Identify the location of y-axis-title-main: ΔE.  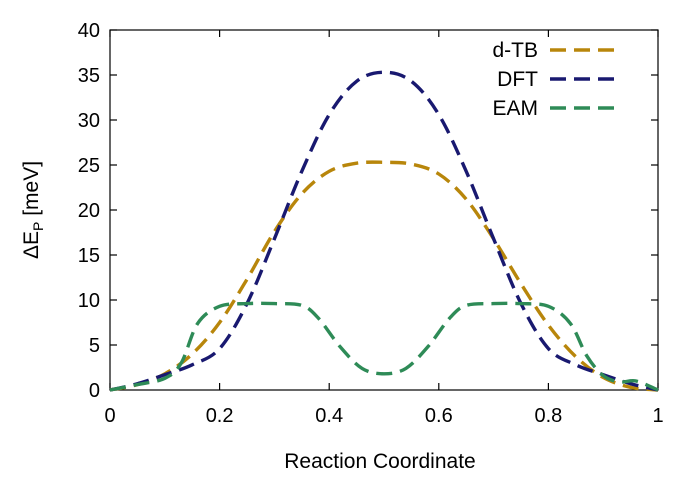
(31, 245).